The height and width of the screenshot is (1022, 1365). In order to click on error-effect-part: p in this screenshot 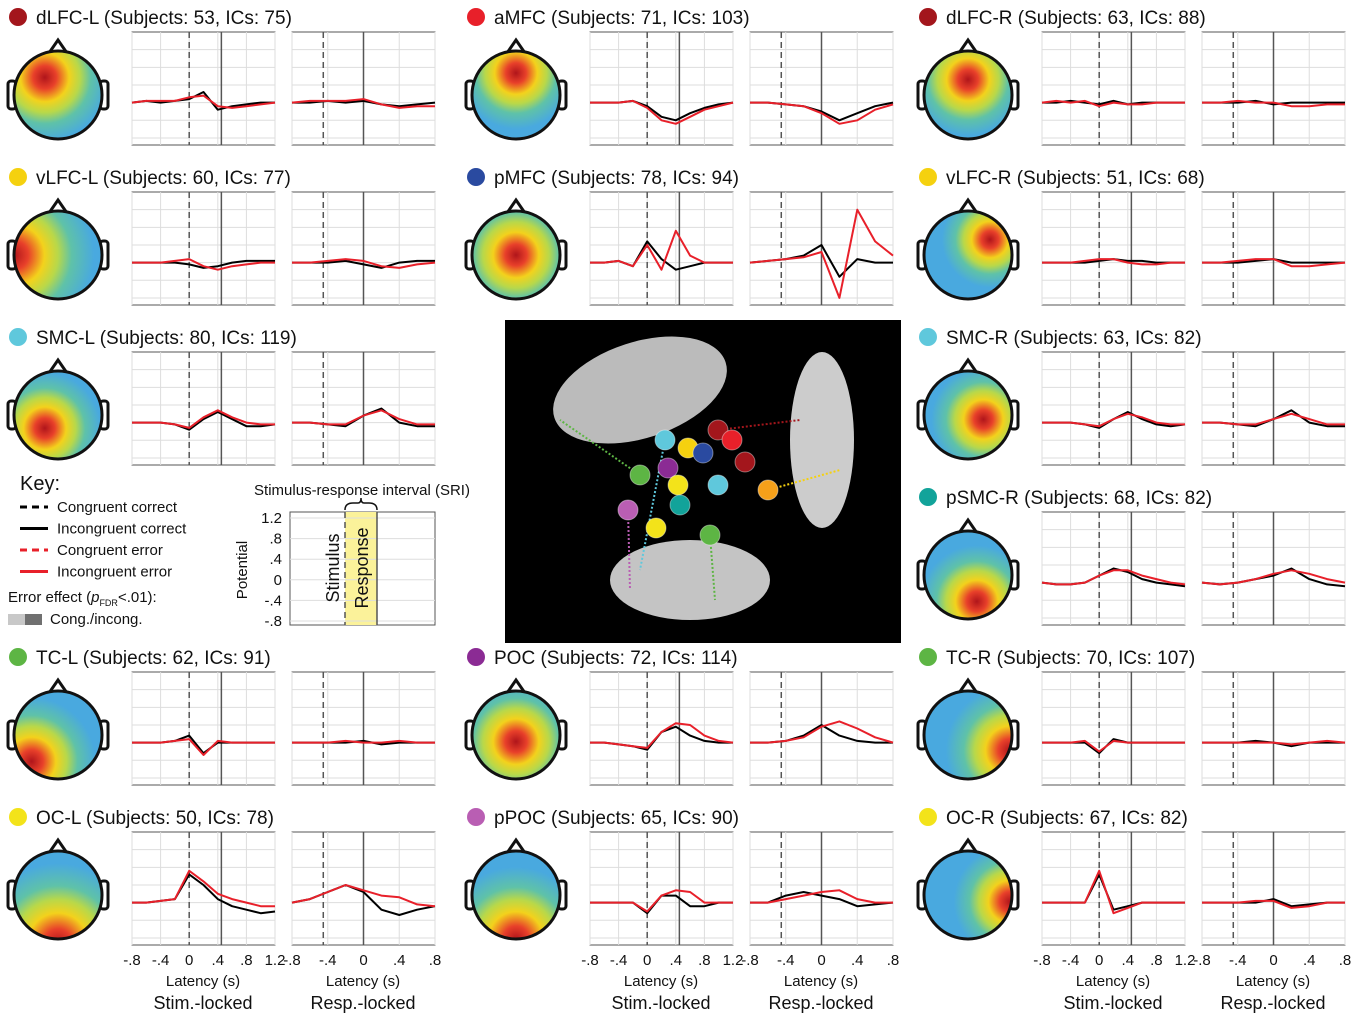, I will do `click(94, 597)`.